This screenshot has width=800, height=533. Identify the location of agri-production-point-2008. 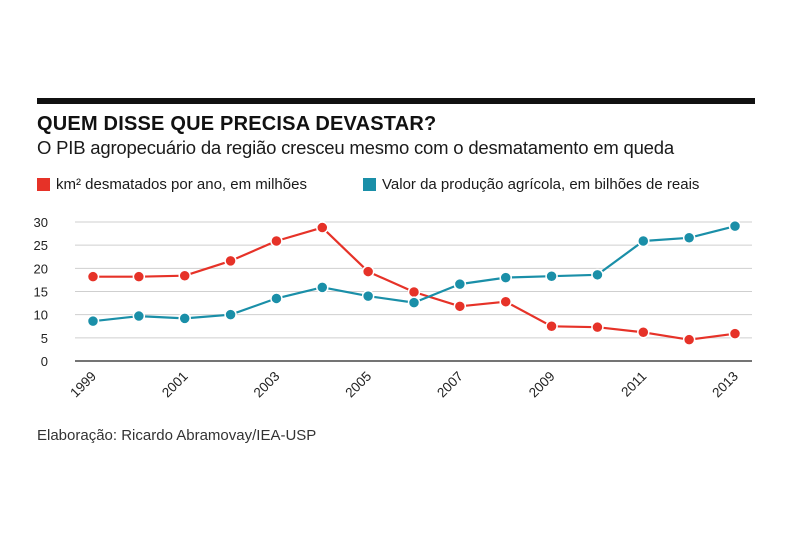
(505, 277).